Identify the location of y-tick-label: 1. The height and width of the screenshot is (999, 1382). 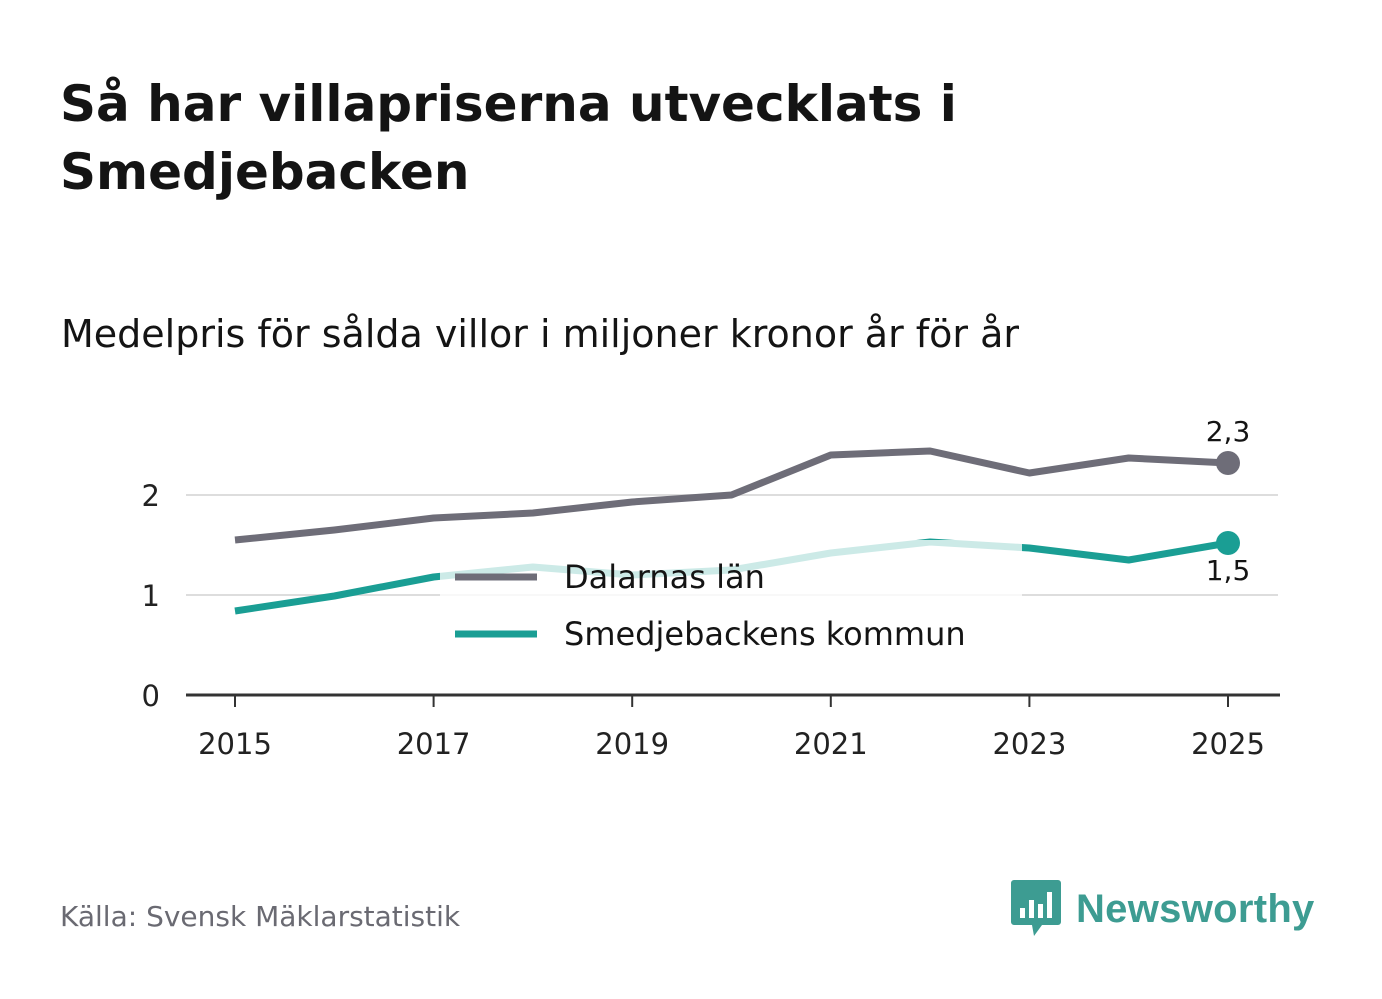
(151, 596).